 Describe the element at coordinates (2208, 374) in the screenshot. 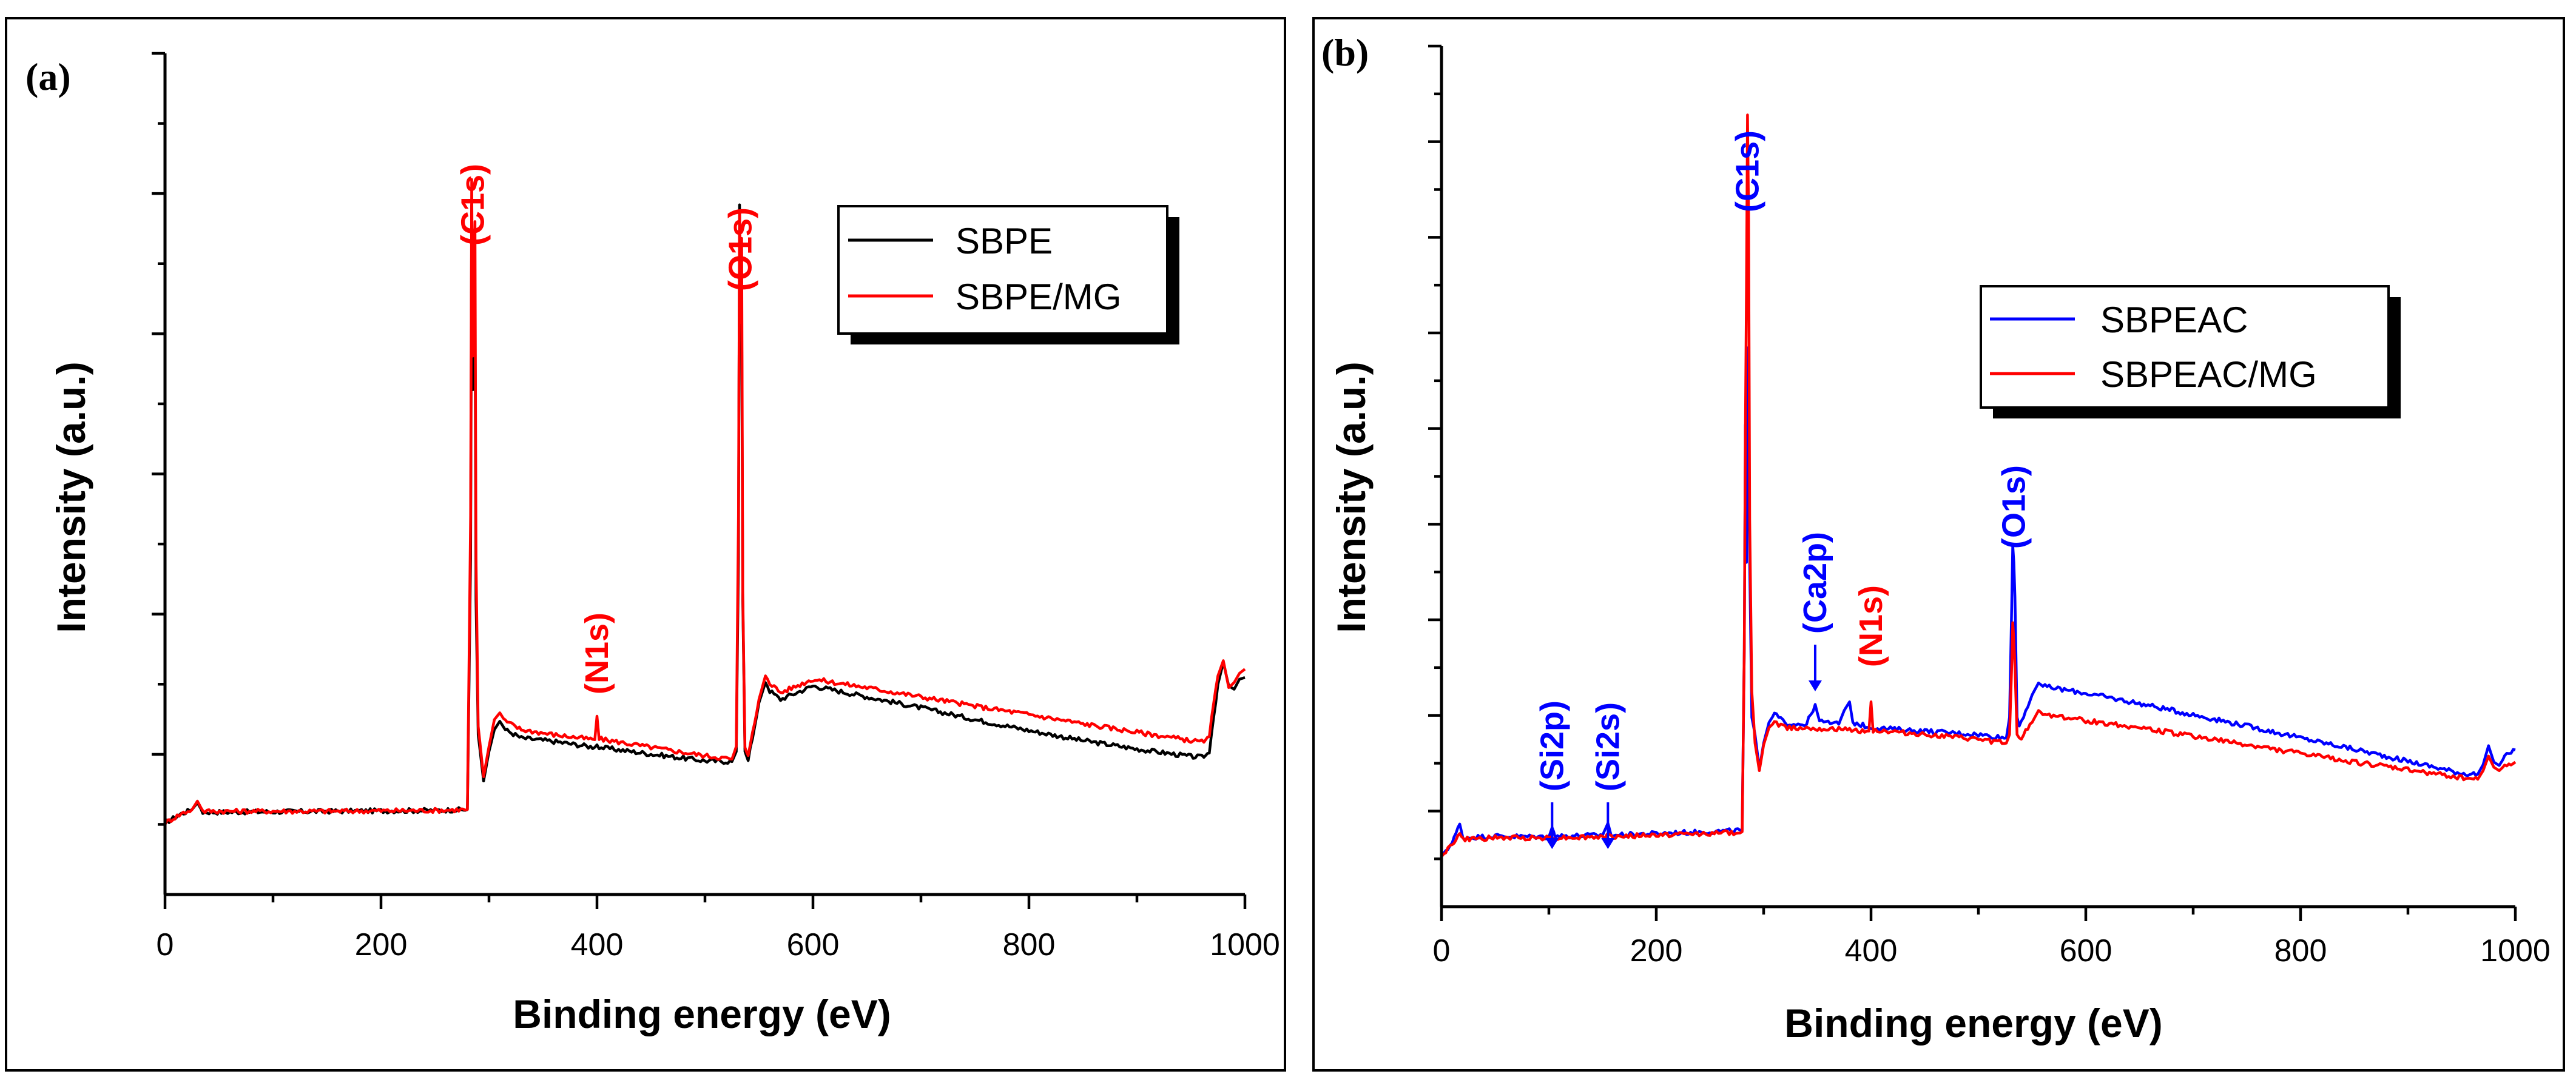

I see `panel-b-legend-label-sbpeac-mg: SBPEAC/MG` at that location.